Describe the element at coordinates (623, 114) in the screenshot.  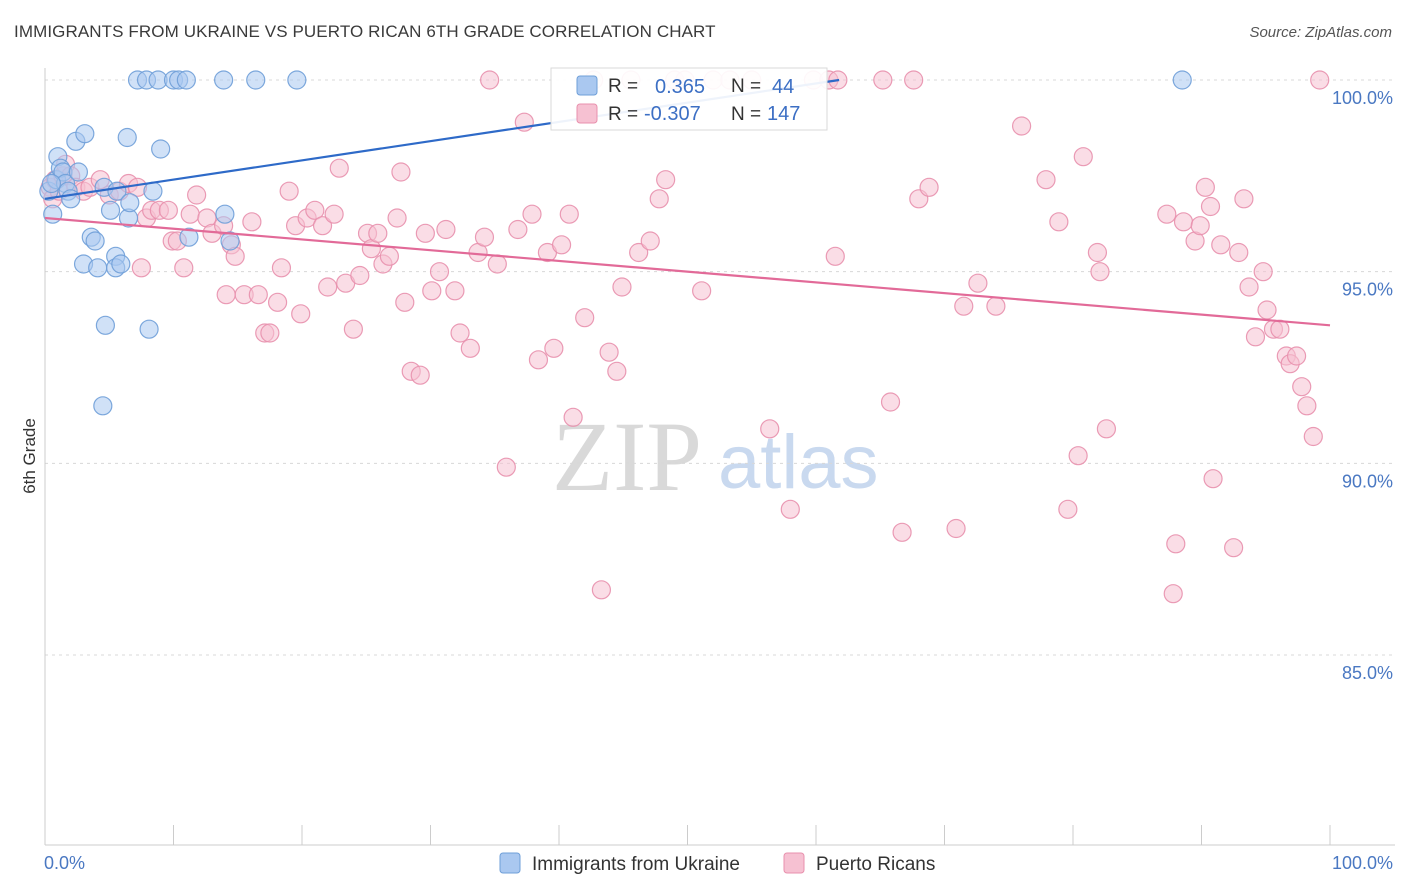
I see `legend-r-label-puerto-ricans: R =` at that location.